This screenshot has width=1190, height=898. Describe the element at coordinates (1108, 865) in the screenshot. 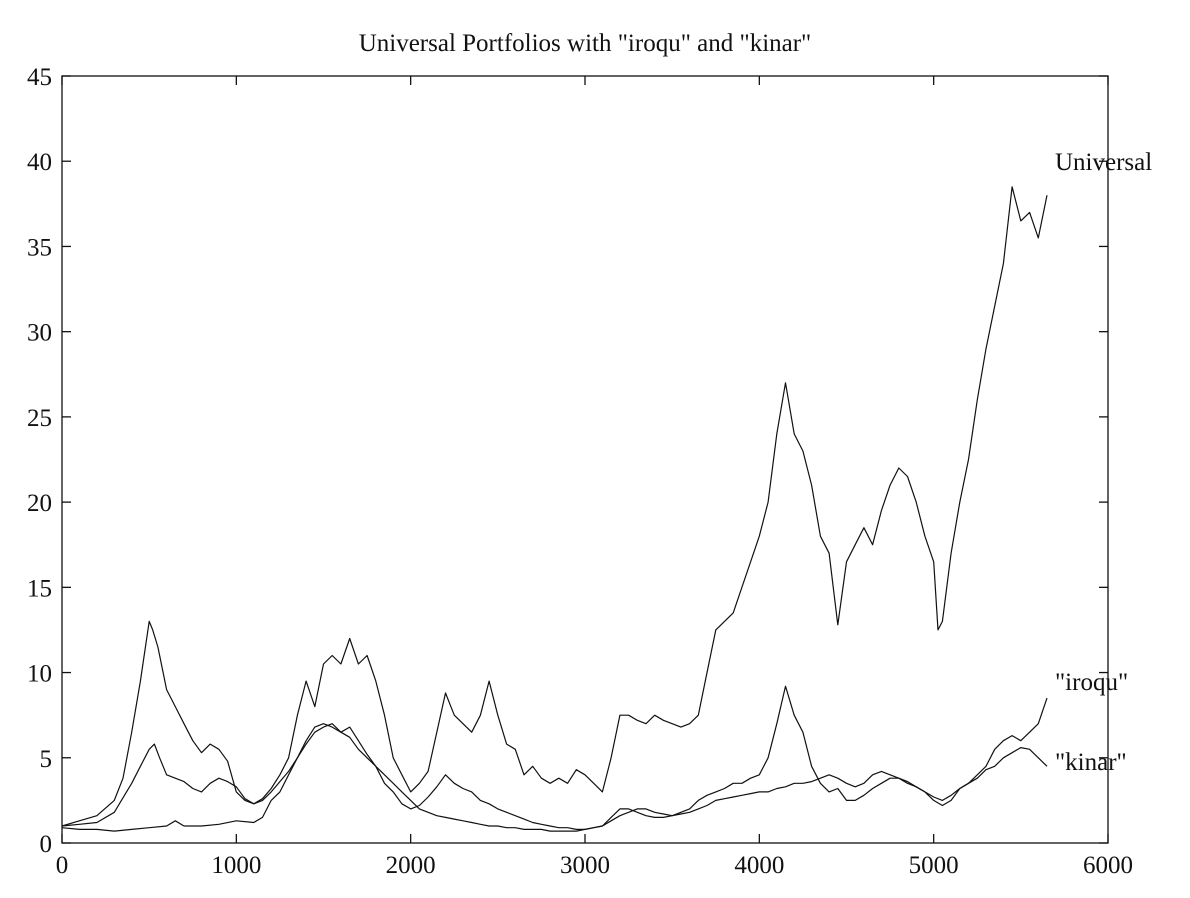

I see `x-tick-label: 6000` at that location.